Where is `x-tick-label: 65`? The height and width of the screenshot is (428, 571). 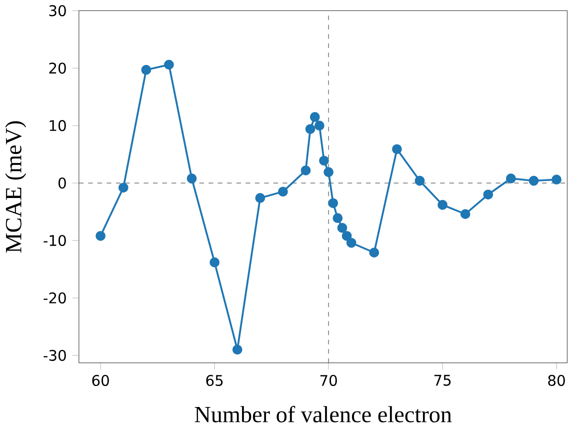 x-tick-label: 65 is located at coordinates (214, 380).